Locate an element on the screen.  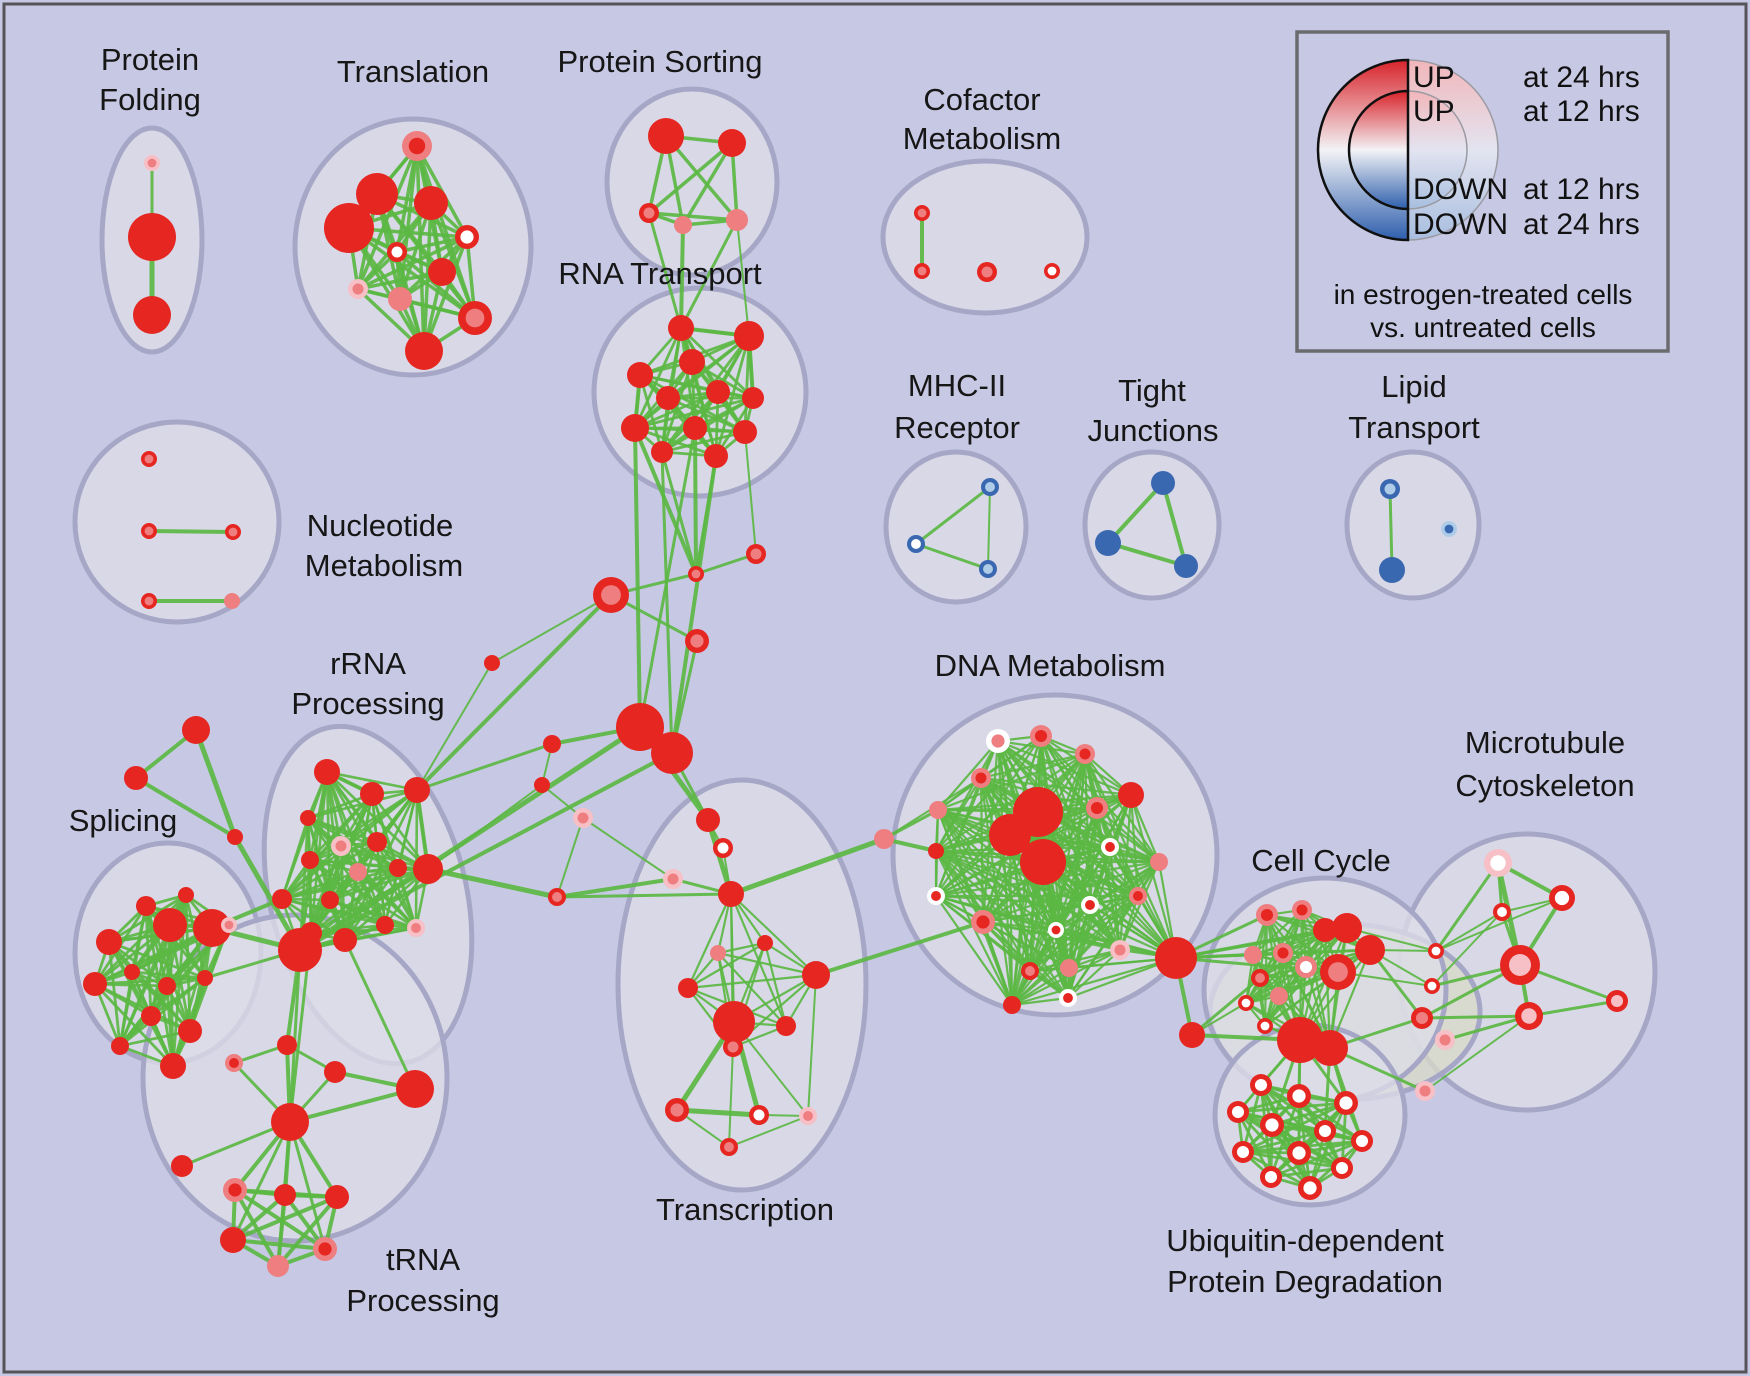
legend-node-icon is located at coordinates (1378, 150).